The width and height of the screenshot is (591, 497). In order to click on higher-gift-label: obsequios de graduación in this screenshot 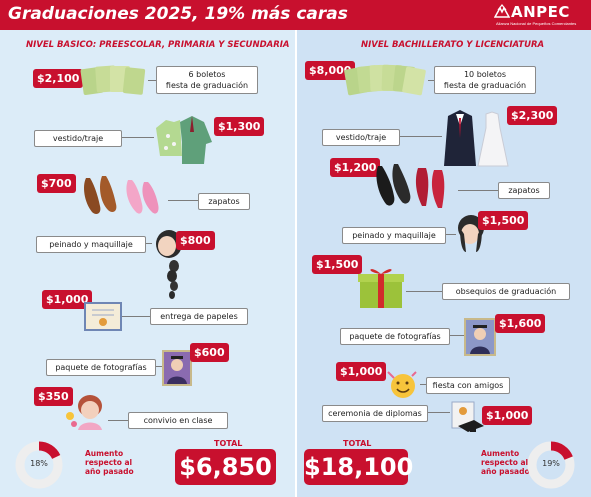, I will do `click(506, 291)`.